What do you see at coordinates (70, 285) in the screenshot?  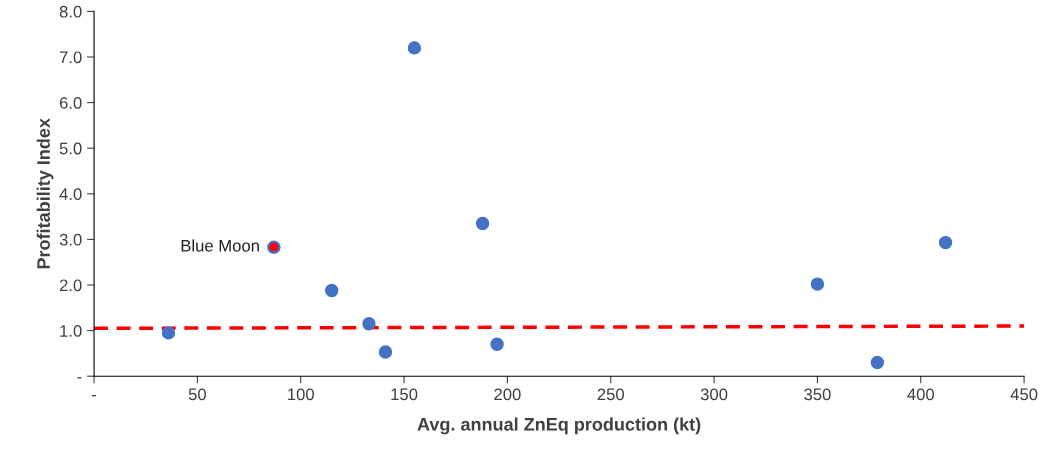 I see `y-tick-label: 2.0` at bounding box center [70, 285].